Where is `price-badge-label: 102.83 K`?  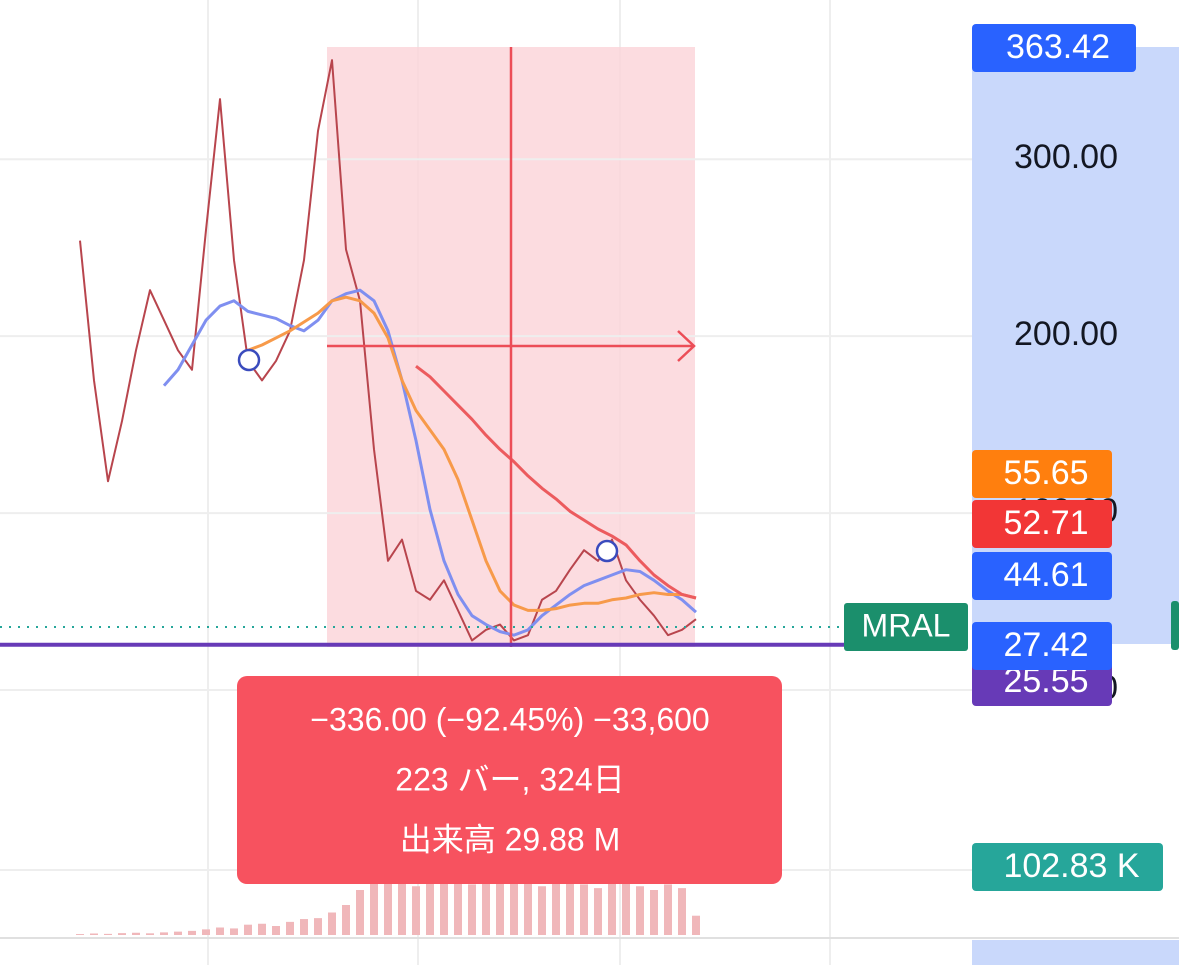
price-badge-label: 102.83 K is located at coordinates (1071, 866).